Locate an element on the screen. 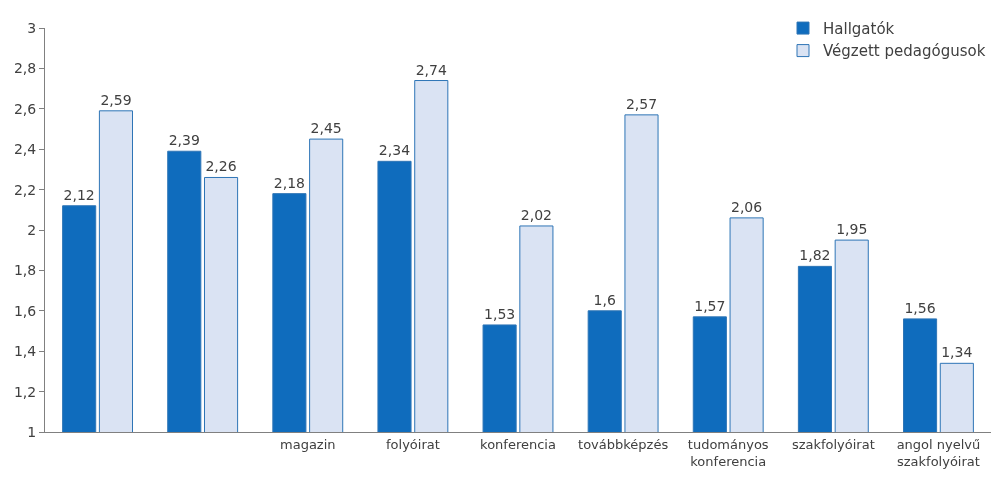 The width and height of the screenshot is (1003, 492). data-label: 2,12 is located at coordinates (79, 194).